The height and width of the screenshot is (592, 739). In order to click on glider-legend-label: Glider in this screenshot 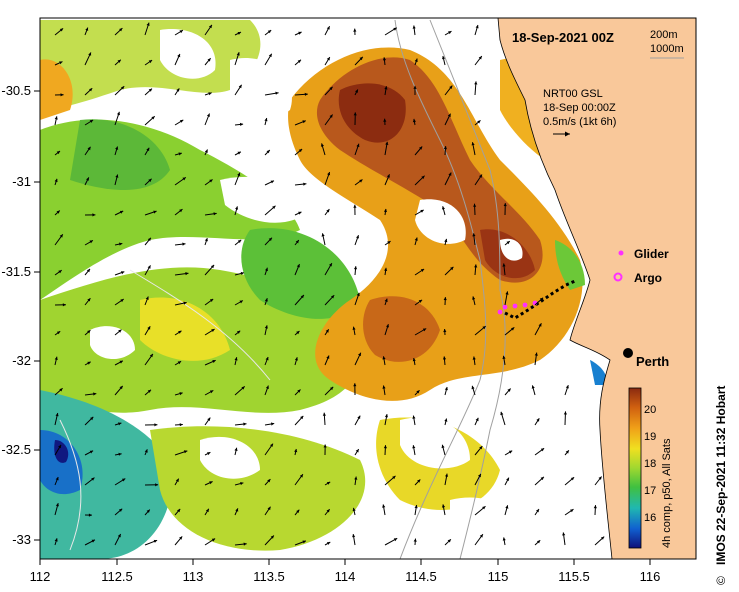, I will do `click(651, 254)`.